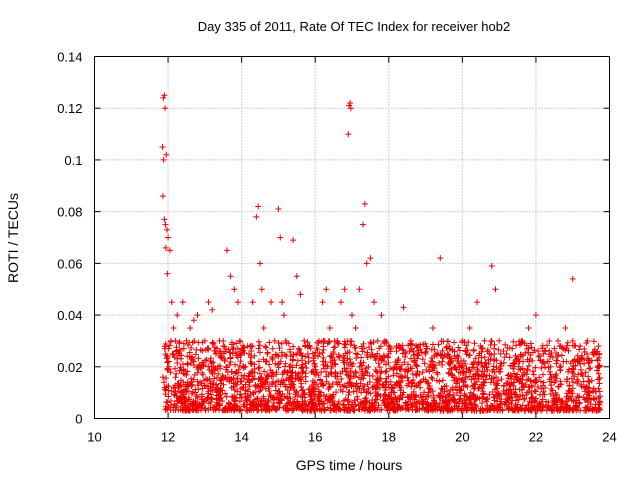 This screenshot has height=480, width=640. What do you see at coordinates (69, 212) in the screenshot?
I see `y-tick-label: 0.08` at bounding box center [69, 212].